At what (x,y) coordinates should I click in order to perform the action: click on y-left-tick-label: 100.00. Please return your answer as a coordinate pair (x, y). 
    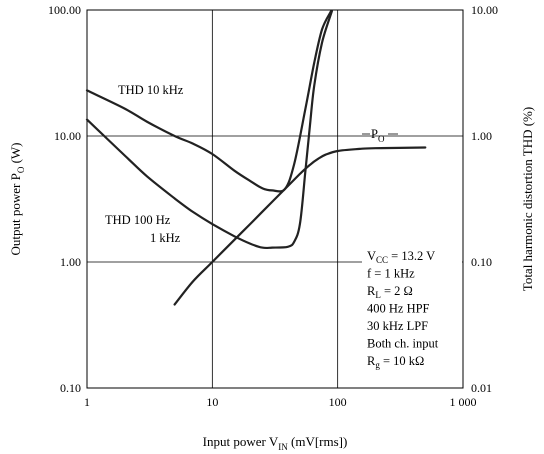
    Looking at the image, I should click on (64, 10).